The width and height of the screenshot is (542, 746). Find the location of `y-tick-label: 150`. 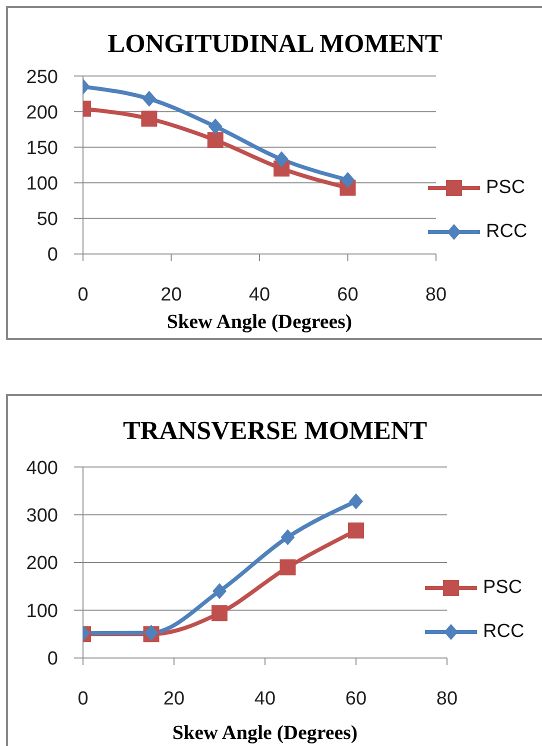

y-tick-label: 150 is located at coordinates (42, 148).